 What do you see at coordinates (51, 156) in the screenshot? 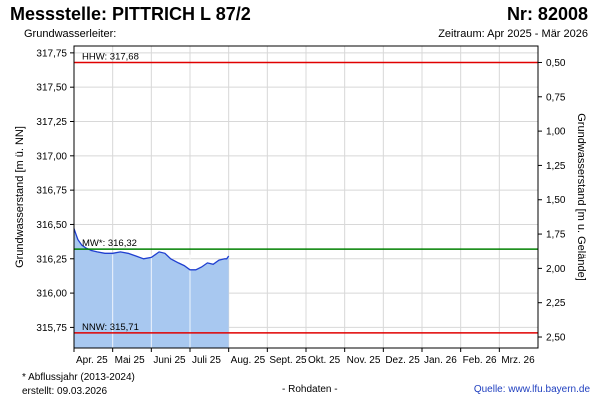
I see `y-tick-label: 317,00` at bounding box center [51, 156].